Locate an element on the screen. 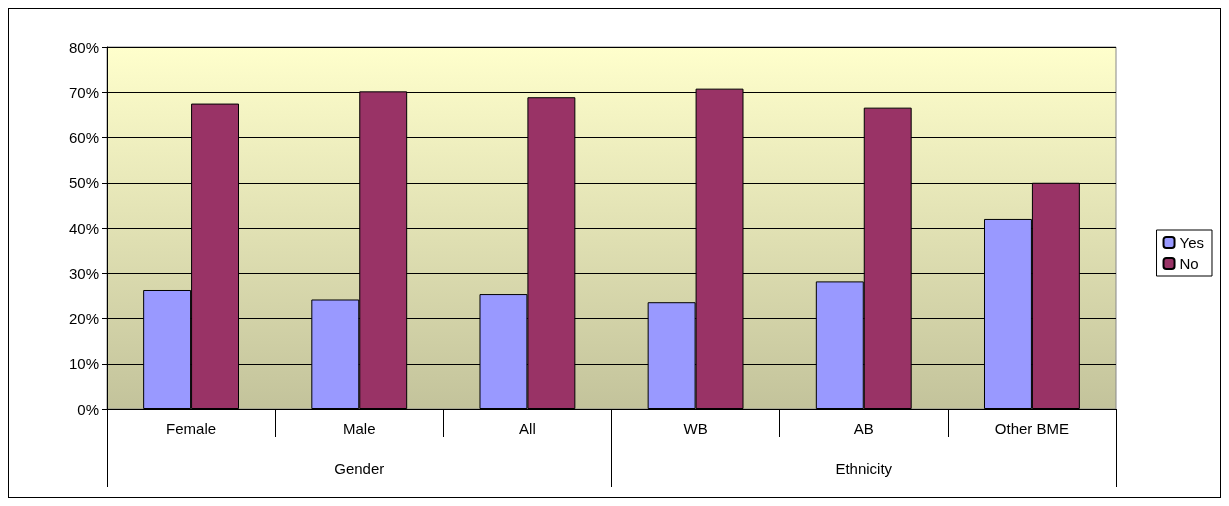 Image resolution: width=1229 pixels, height=506 pixels. text: Gender is located at coordinates (359, 468).